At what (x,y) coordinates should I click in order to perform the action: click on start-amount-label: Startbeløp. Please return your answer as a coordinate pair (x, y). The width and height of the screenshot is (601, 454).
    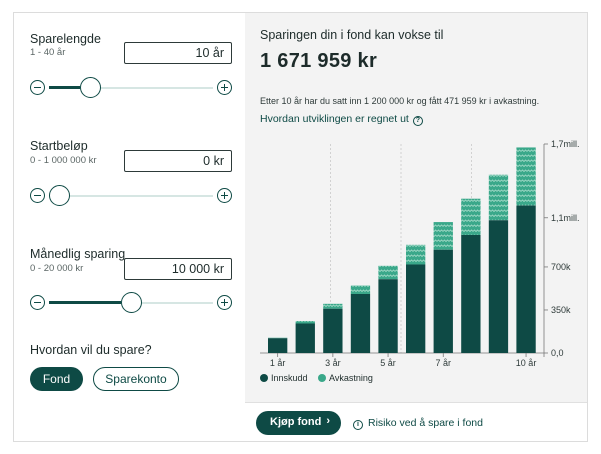
    Looking at the image, I should click on (59, 146).